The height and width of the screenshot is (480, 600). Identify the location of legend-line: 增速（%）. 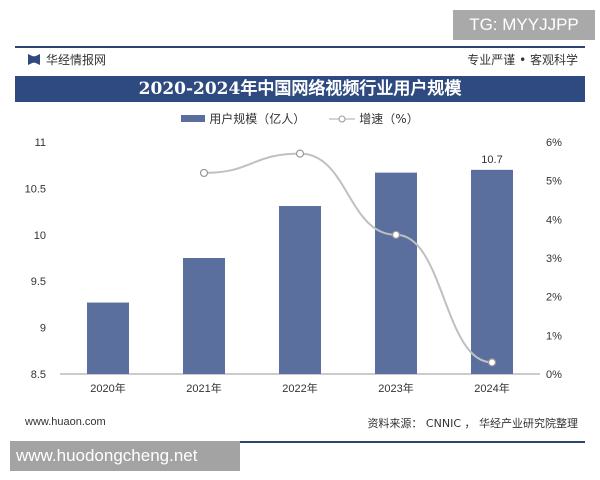
(374, 118).